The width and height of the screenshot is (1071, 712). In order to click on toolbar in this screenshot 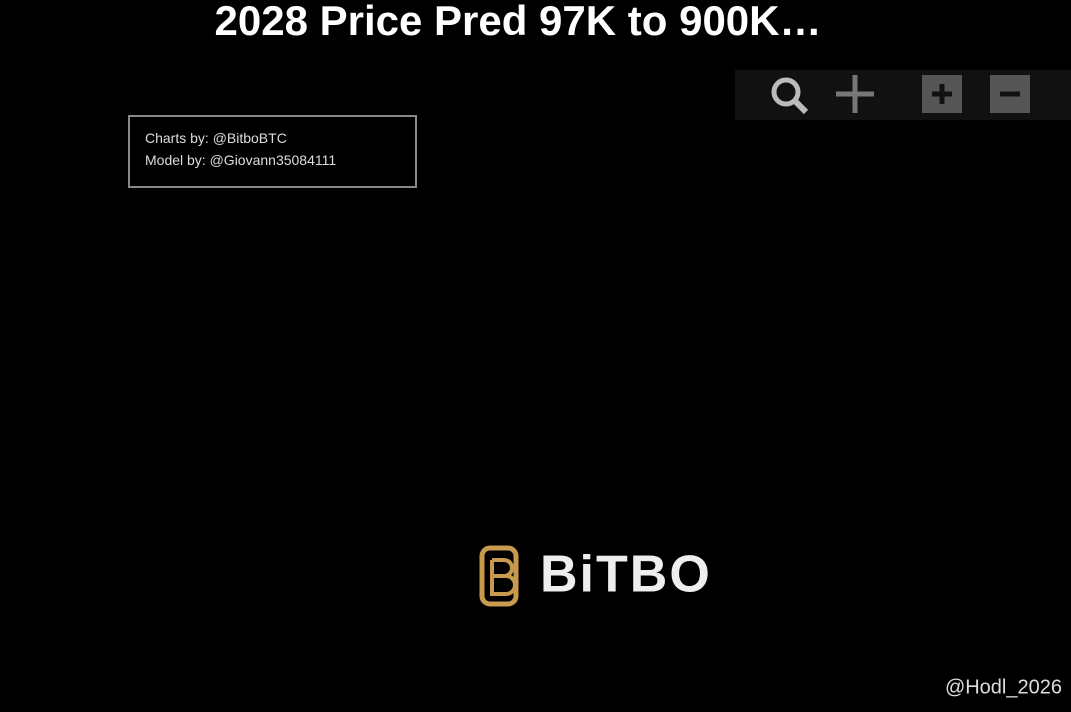, I will do `click(903, 95)`.